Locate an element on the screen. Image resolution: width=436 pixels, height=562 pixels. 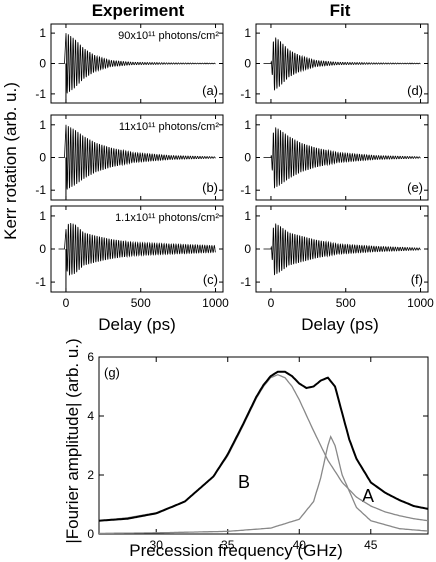
panel-label: (d) is located at coordinates (415, 90).